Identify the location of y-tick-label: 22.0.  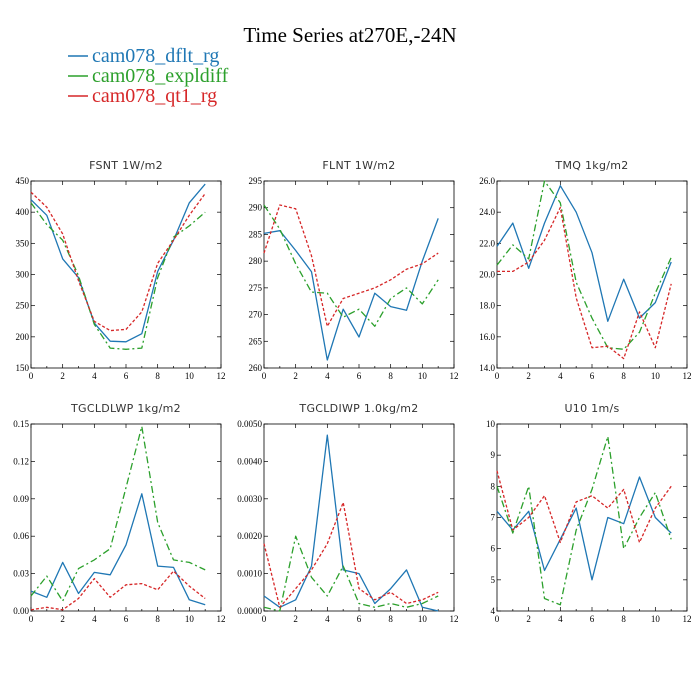
(487, 243).